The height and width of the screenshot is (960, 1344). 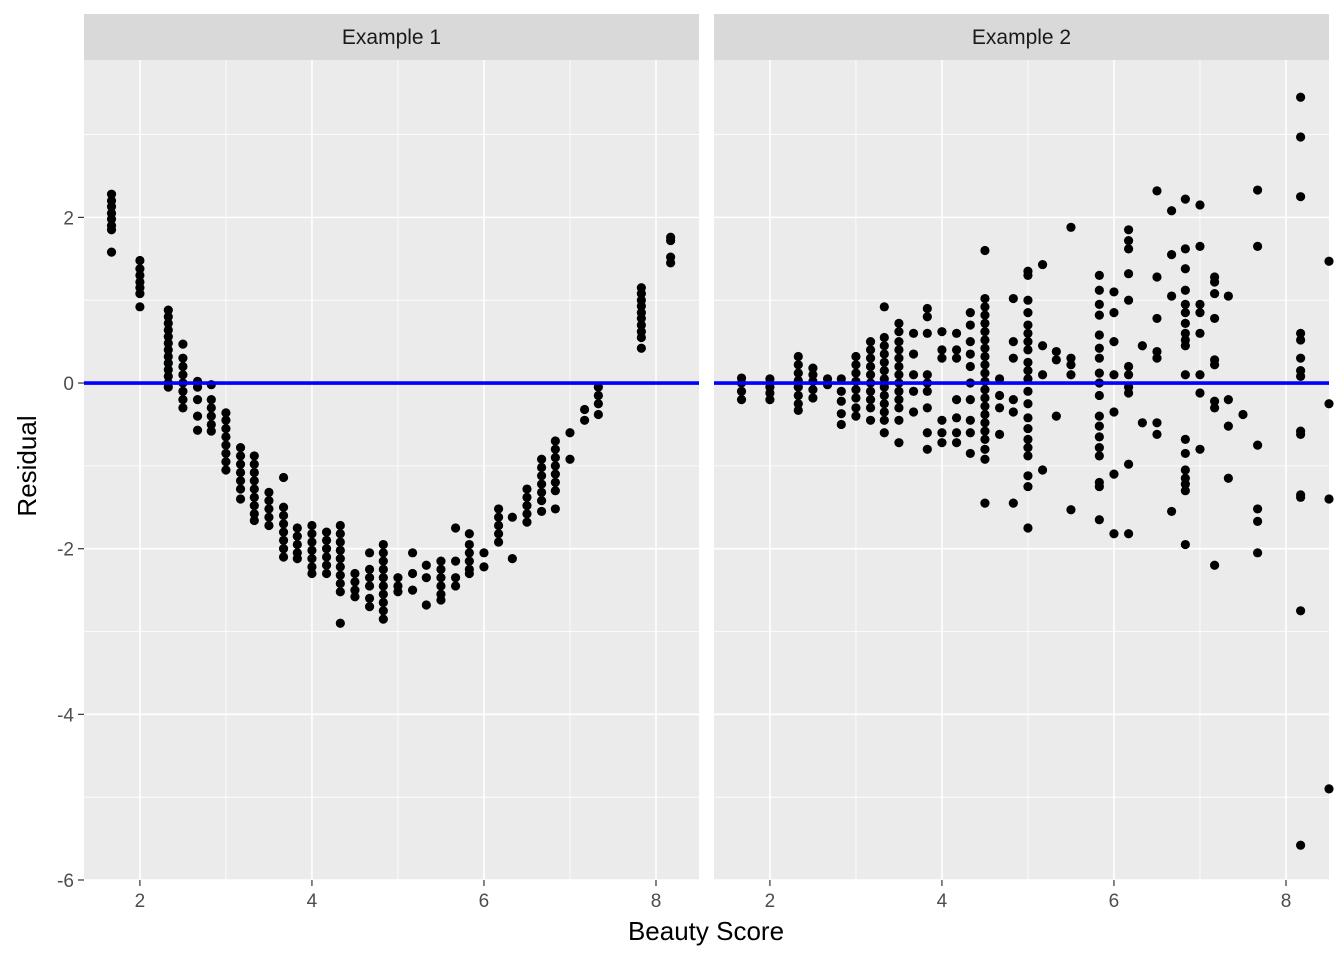 What do you see at coordinates (68, 384) in the screenshot?
I see `y-tick-label: 0` at bounding box center [68, 384].